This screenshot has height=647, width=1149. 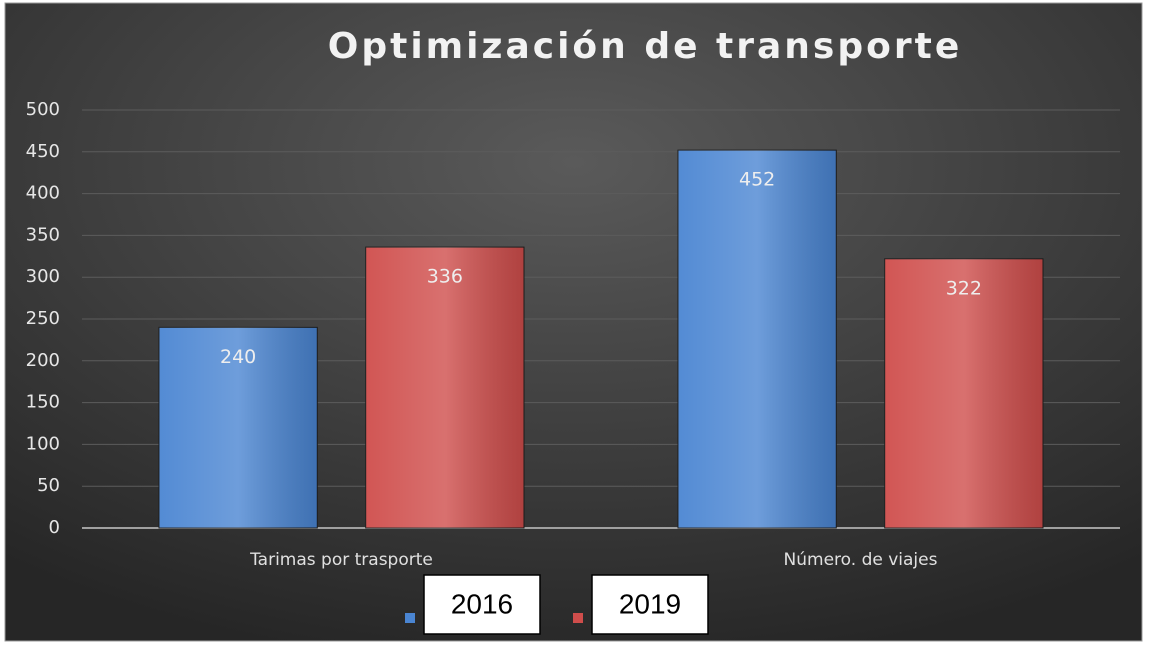 What do you see at coordinates (43, 360) in the screenshot?
I see `y-tick-label: 200` at bounding box center [43, 360].